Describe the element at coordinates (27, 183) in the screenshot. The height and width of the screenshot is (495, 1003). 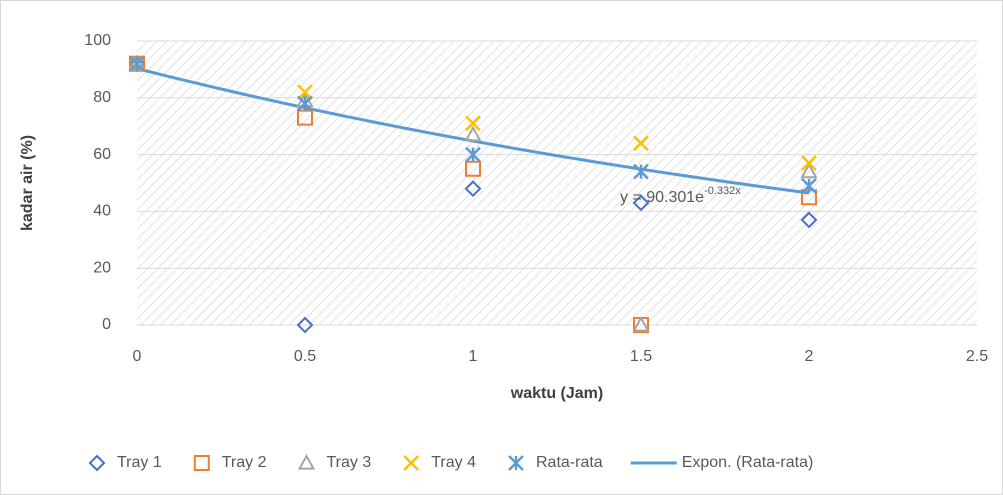
I see `y-axis-title: kadar air (%)` at that location.